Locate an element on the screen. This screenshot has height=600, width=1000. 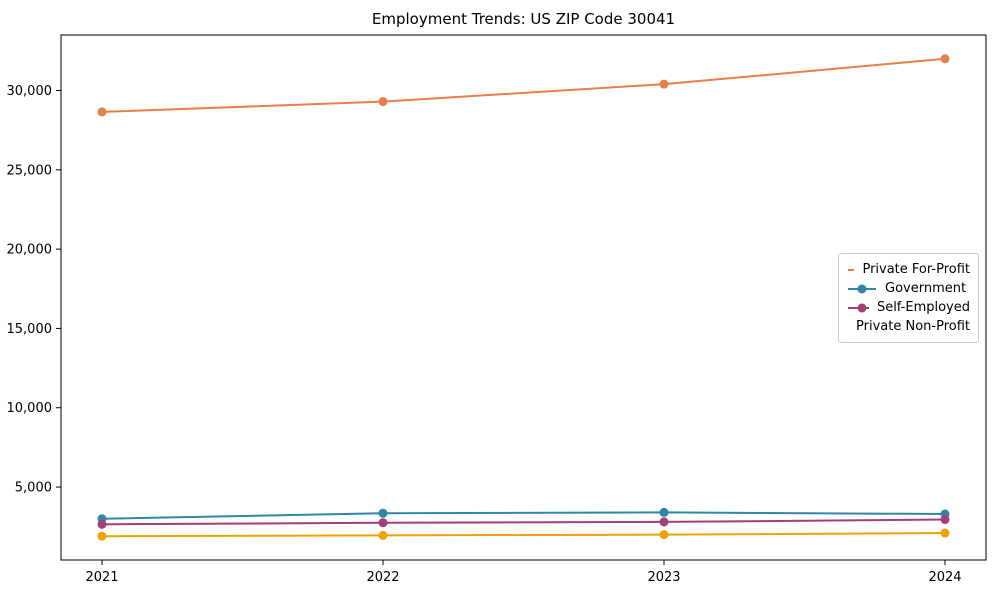
legend-item-private-non-profit: Private Non-Profit is located at coordinates (908, 326).